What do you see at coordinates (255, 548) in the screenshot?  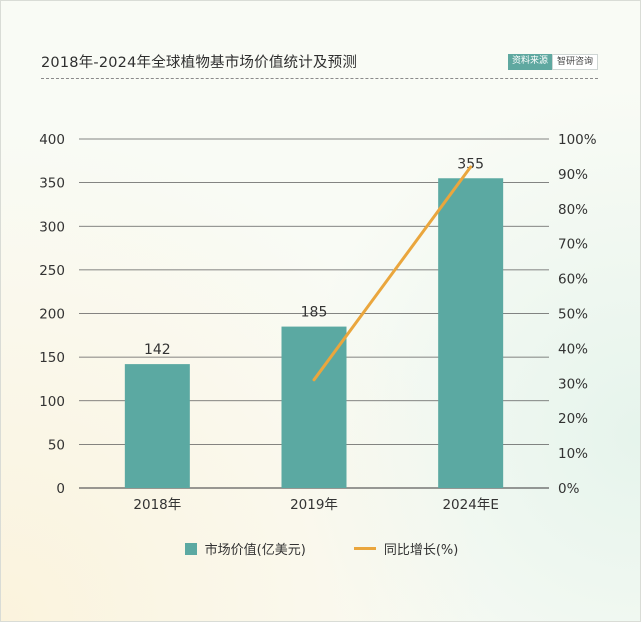 I see `legend-label-bar: 市场价值(亿美元)` at bounding box center [255, 548].